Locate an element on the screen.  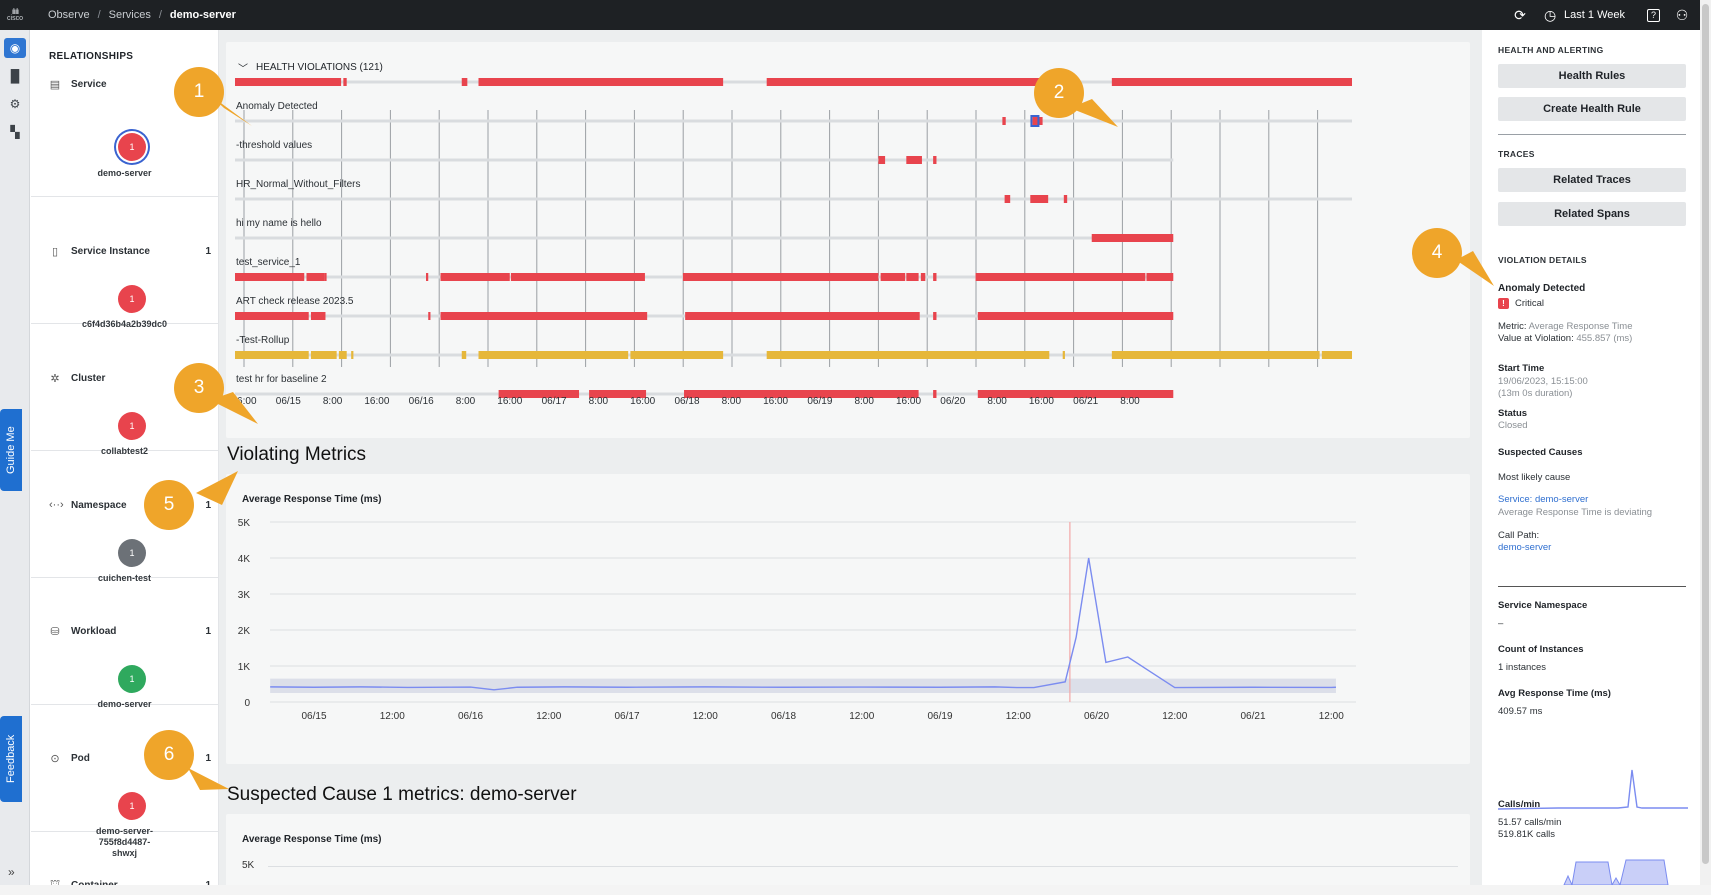
callout-badge-5: 5 is located at coordinates (169, 505).